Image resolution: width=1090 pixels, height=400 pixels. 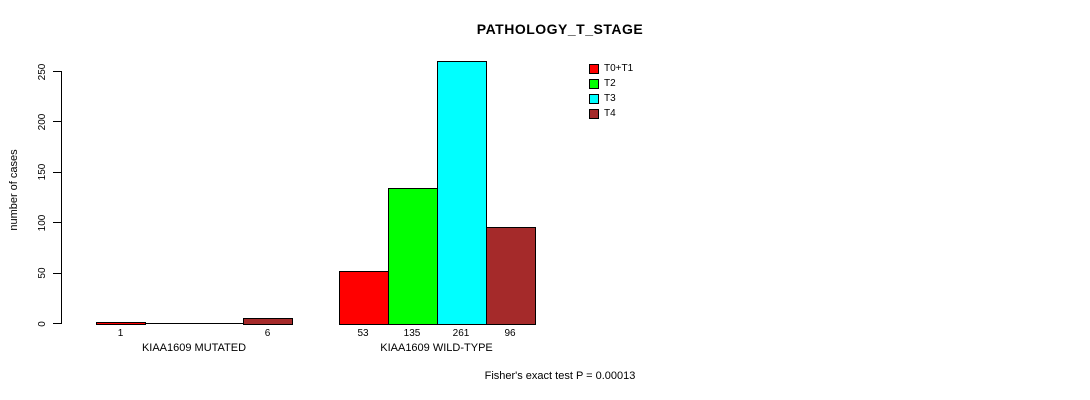 I want to click on bar-value-label: 6, so click(x=267, y=333).